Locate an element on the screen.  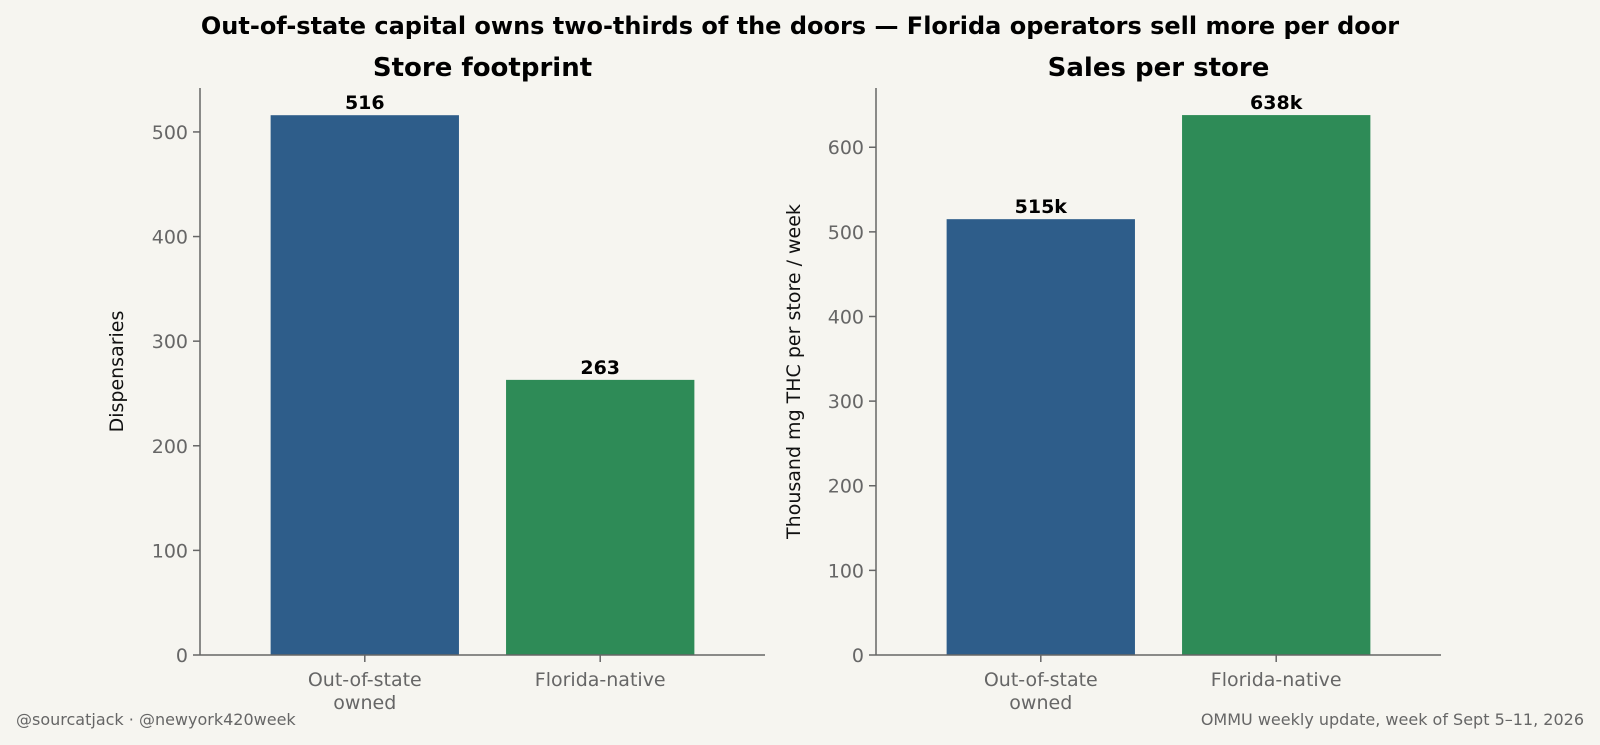
footer-credit: @sourcatjack · @newyork420week is located at coordinates (156, 719).